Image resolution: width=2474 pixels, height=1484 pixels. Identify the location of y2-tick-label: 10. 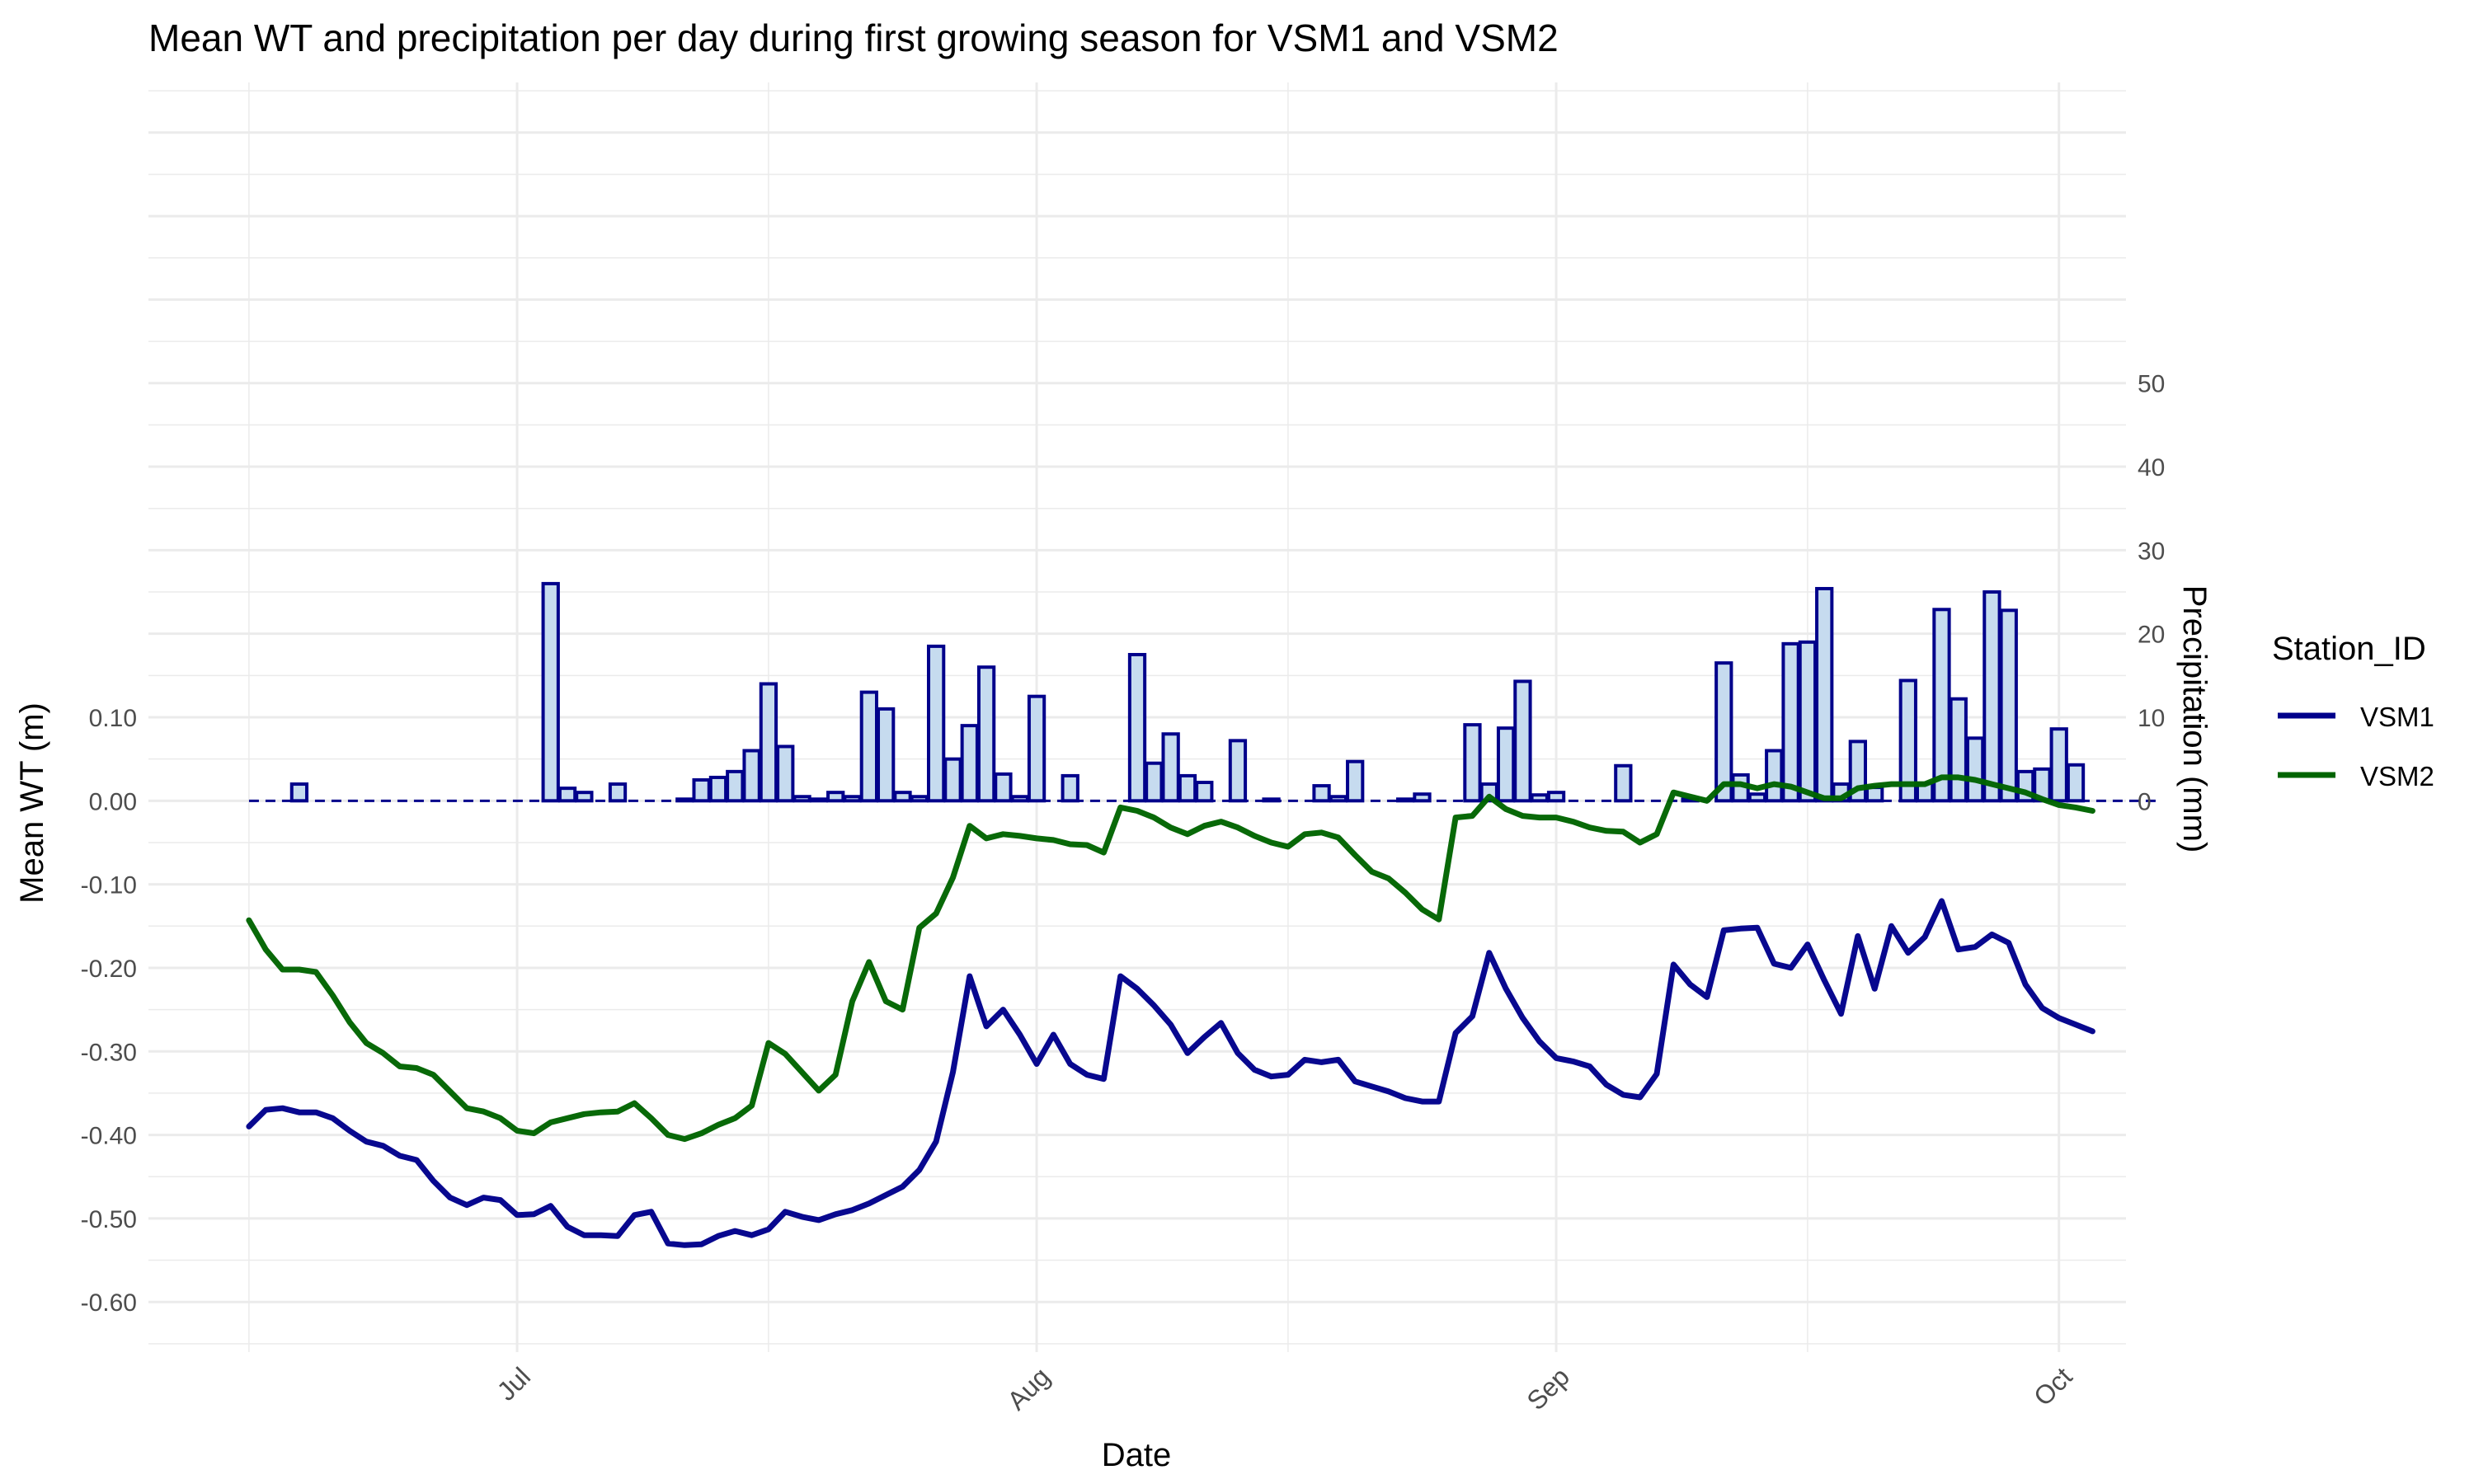
(2151, 718).